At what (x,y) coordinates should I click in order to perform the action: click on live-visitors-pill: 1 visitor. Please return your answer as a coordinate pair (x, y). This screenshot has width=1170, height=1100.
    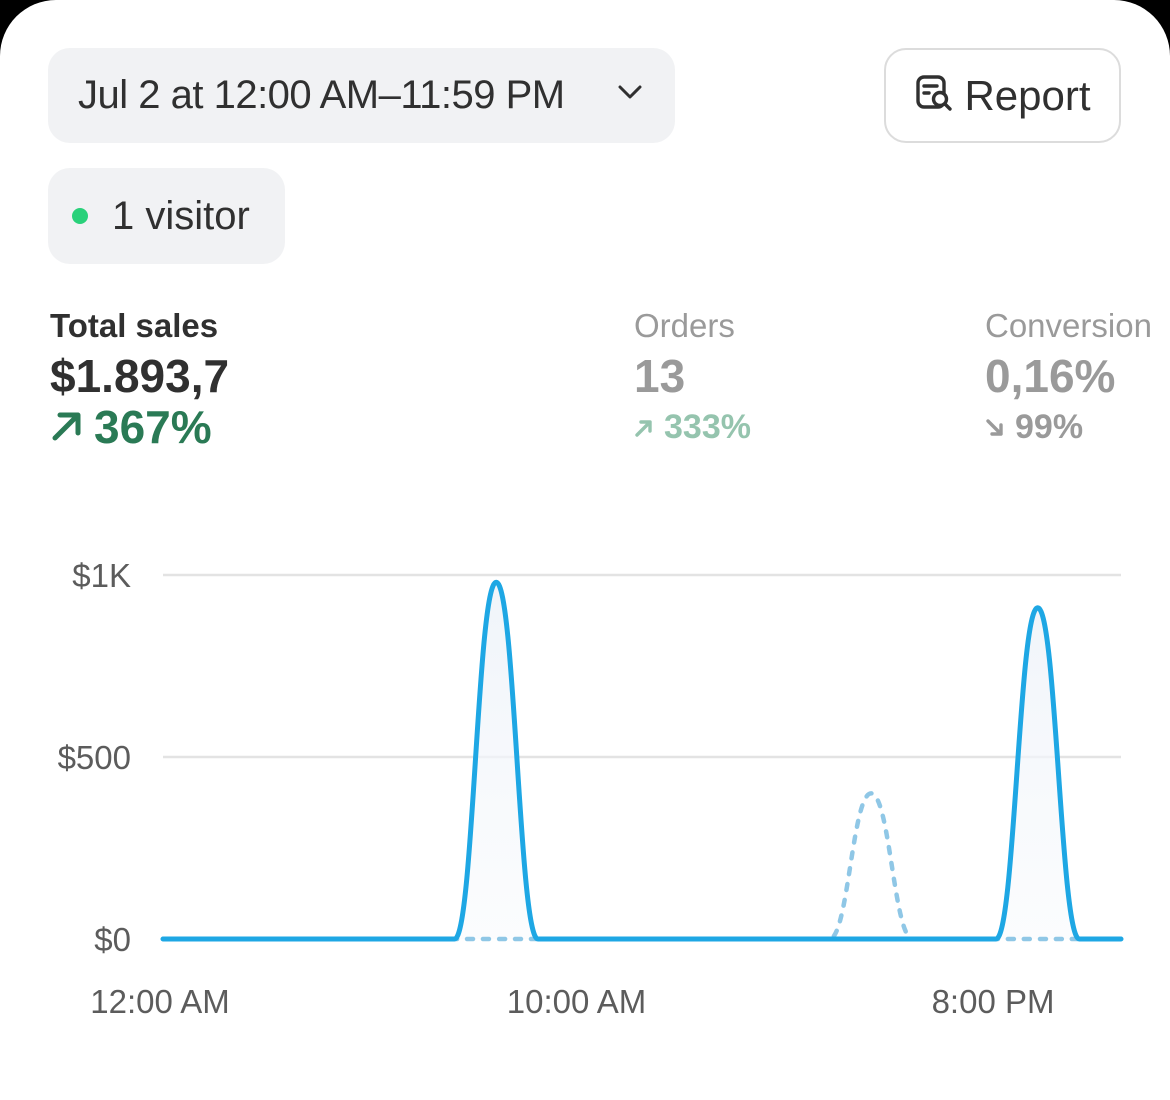
    Looking at the image, I should click on (166, 216).